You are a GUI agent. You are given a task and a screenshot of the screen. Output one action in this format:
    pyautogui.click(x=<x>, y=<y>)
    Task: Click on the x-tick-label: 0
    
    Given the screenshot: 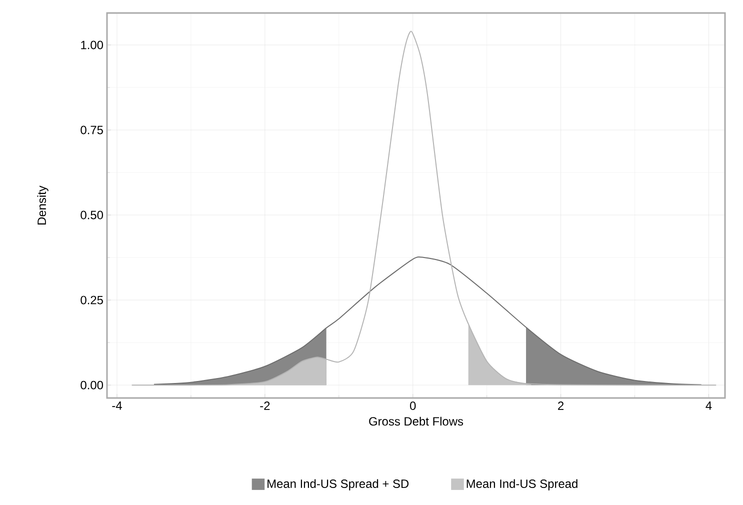 What is the action you would take?
    pyautogui.click(x=413, y=406)
    